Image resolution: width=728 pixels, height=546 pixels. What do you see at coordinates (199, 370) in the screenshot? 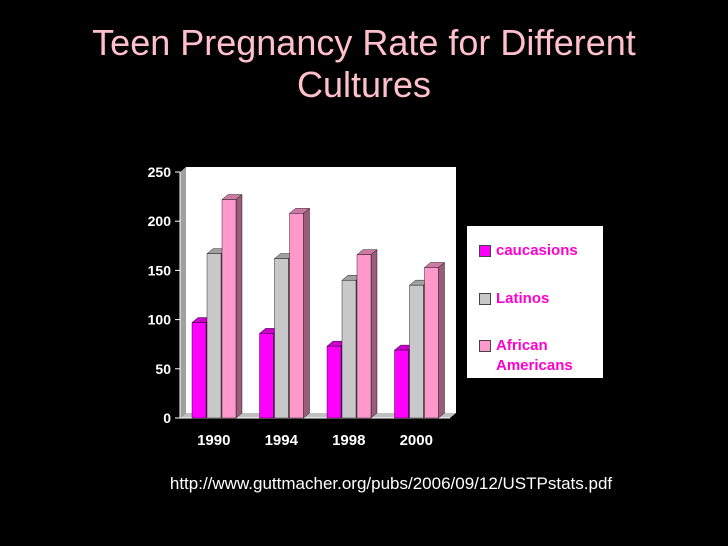
I see `bar-caucasions-1990` at bounding box center [199, 370].